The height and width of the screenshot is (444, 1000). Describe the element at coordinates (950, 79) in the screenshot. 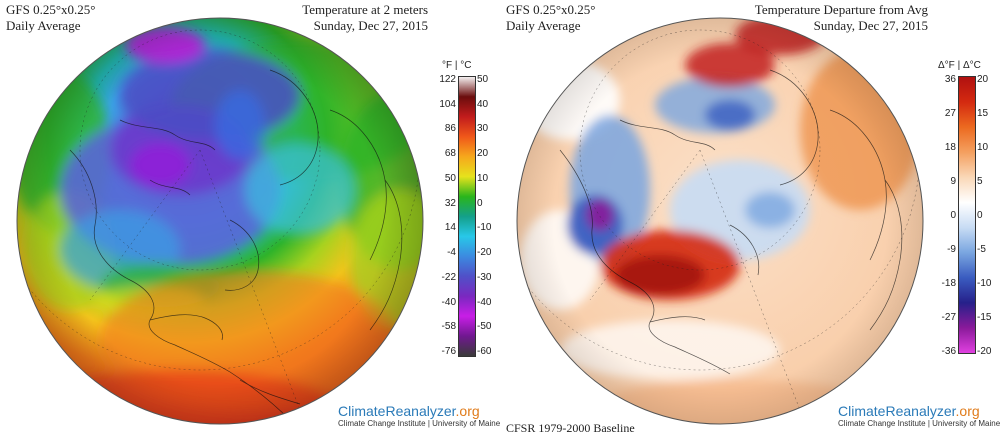

I see `colorbar-tick-fahrenheit: 36` at that location.